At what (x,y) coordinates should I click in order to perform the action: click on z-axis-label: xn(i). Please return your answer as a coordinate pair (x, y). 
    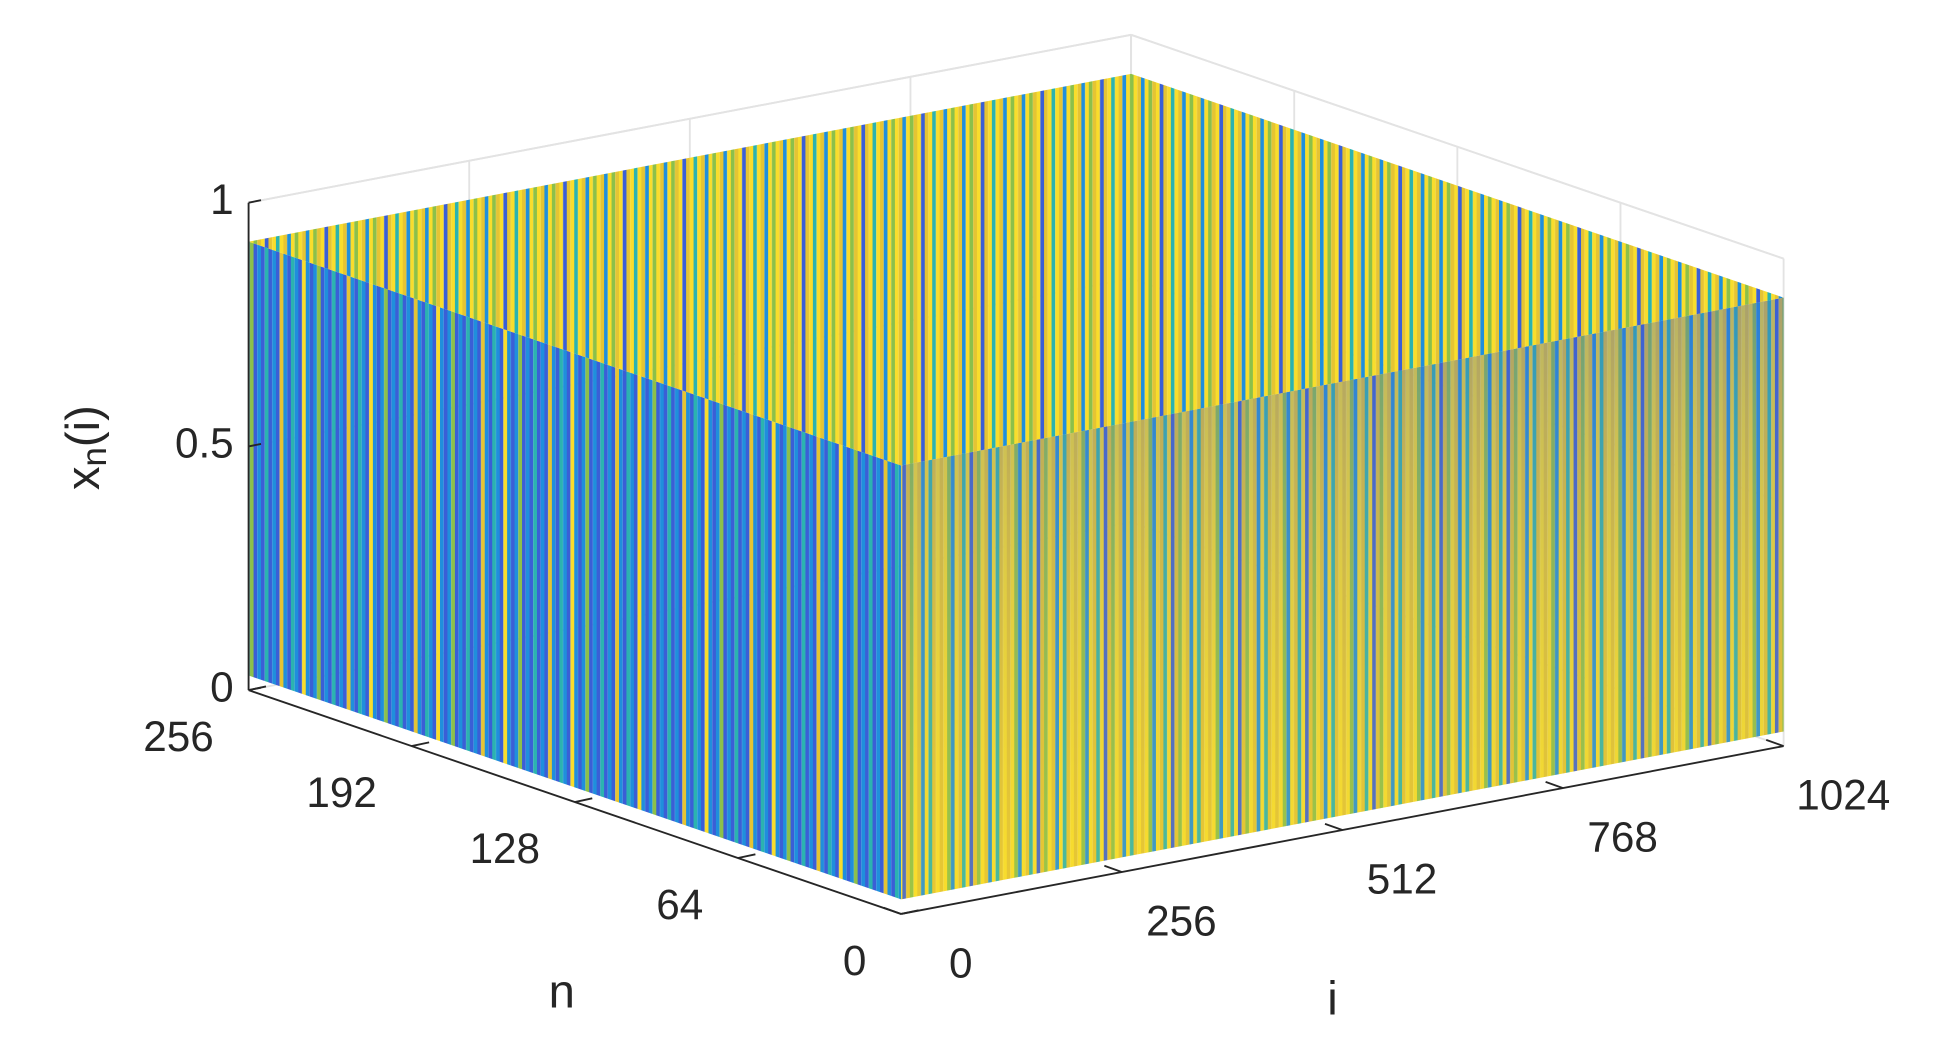
    Looking at the image, I should click on (85, 447).